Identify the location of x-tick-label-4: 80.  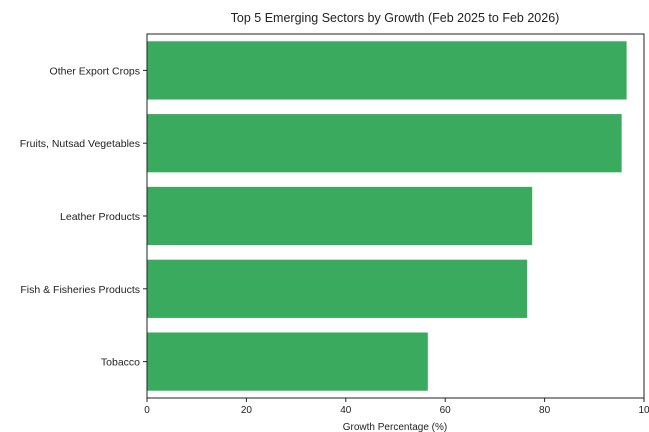
(545, 410).